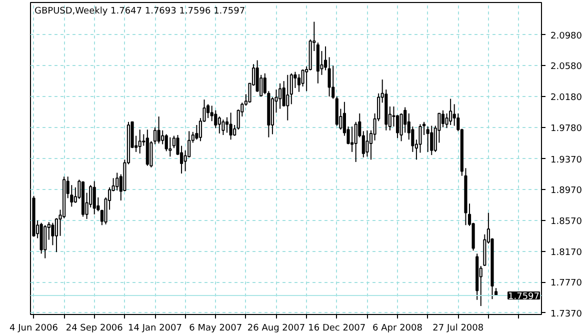 Image resolution: width=584 pixels, height=336 pixels. What do you see at coordinates (34, 329) in the screenshot?
I see `x-tick-label: 4 Jun 2006` at bounding box center [34, 329].